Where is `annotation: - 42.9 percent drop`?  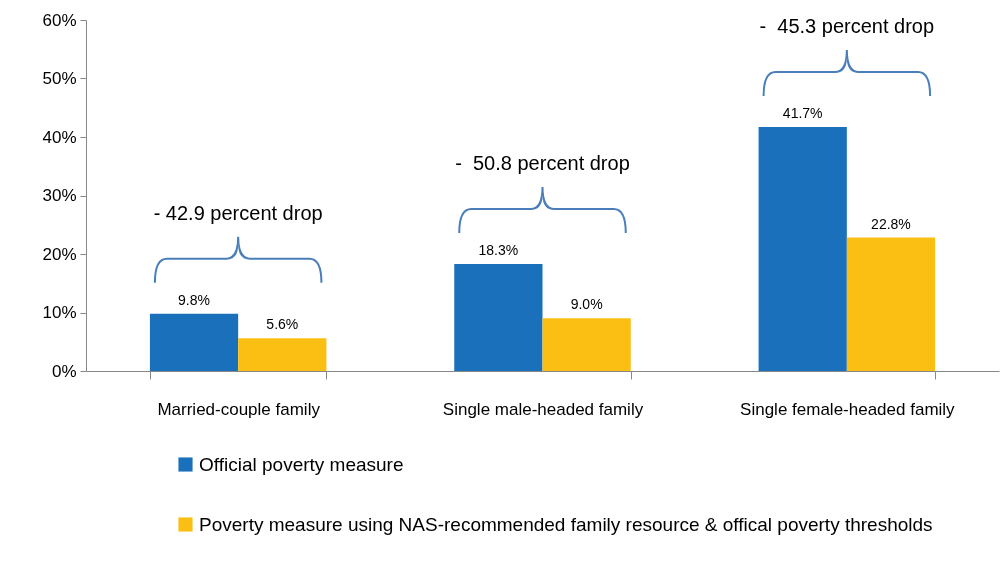 annotation: - 42.9 percent drop is located at coordinates (238, 212).